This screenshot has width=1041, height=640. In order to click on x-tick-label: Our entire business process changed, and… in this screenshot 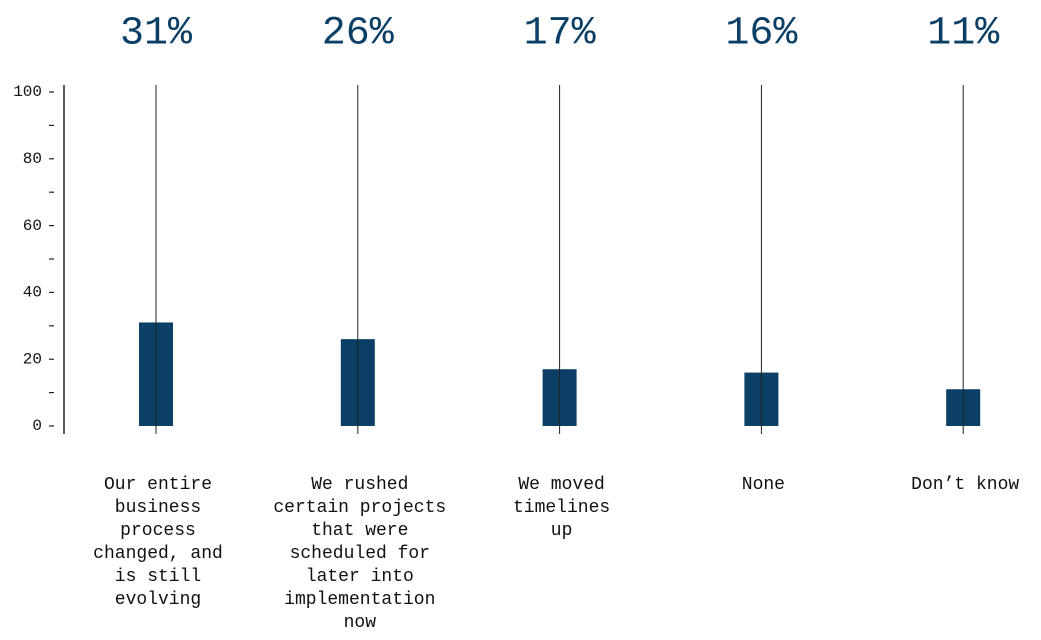, I will do `click(158, 542)`.